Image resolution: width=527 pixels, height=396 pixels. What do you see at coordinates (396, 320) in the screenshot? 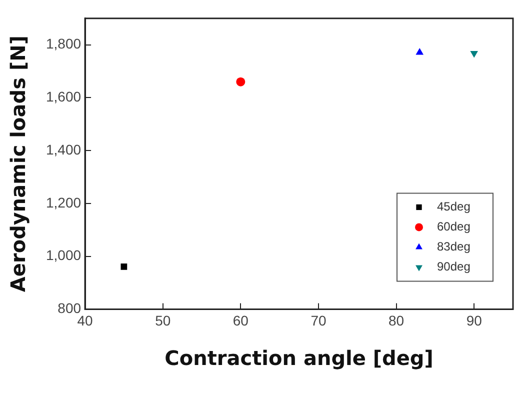
I see `x-tick-label: 80` at bounding box center [396, 320].